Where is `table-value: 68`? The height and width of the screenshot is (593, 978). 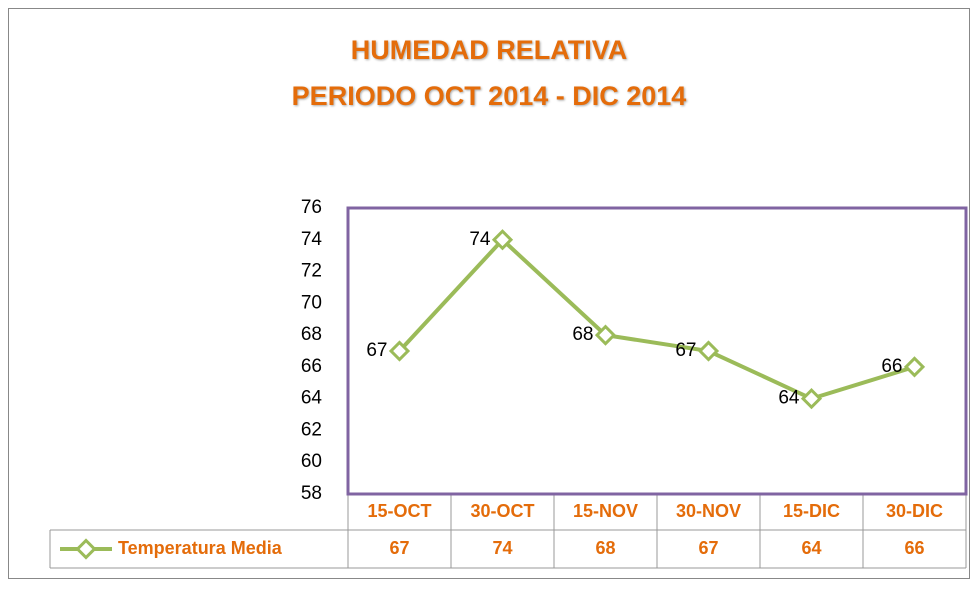 table-value: 68 is located at coordinates (605, 548).